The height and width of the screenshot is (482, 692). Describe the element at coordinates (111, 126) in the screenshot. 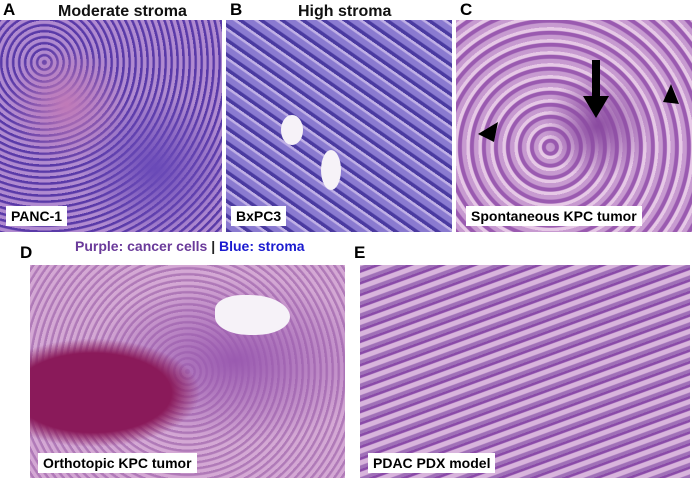

I see `panel-a-image` at that location.